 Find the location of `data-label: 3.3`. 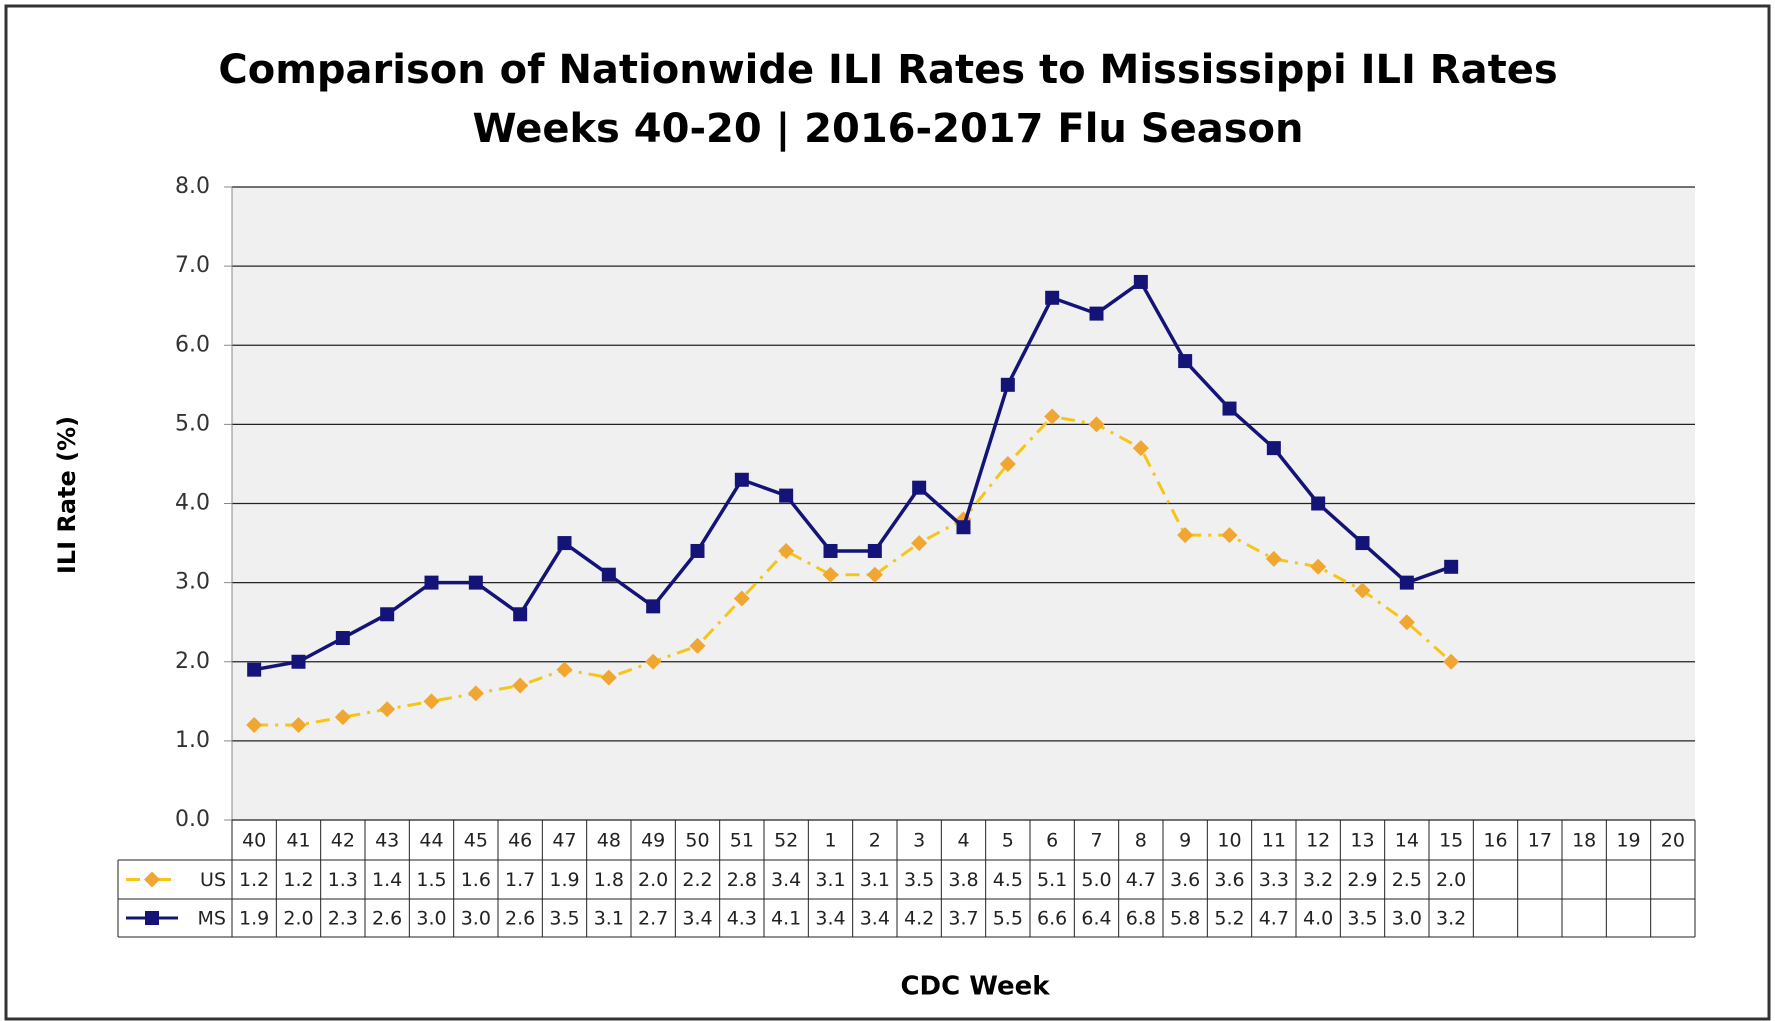

data-label: 3.3 is located at coordinates (1274, 880).